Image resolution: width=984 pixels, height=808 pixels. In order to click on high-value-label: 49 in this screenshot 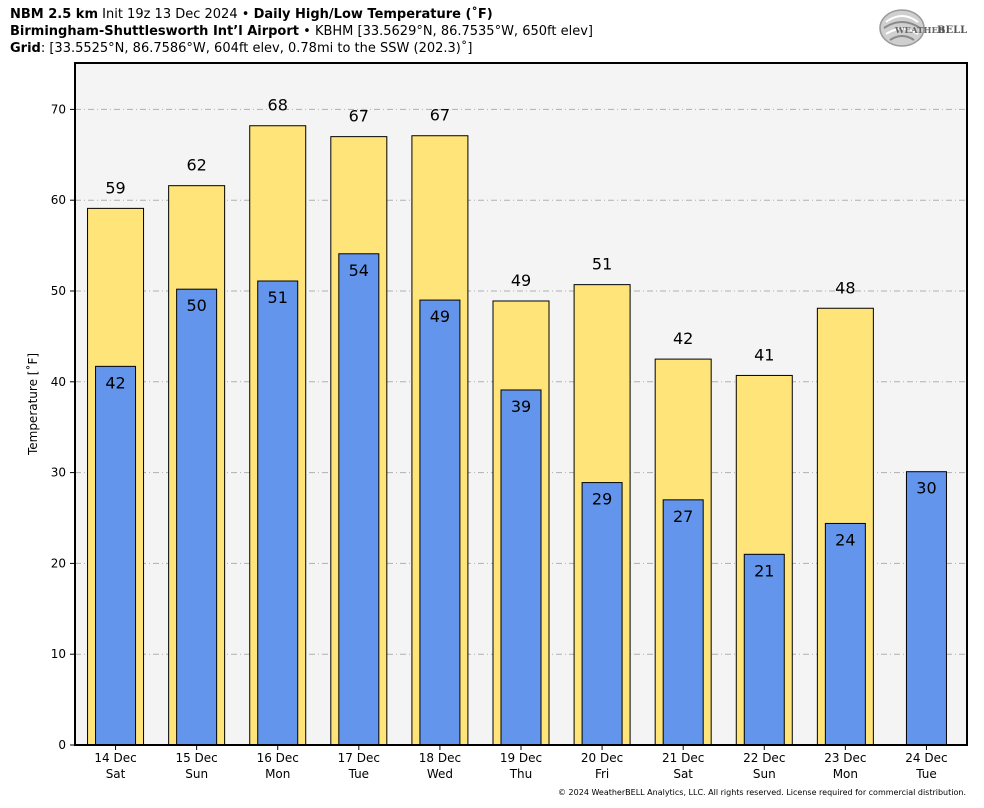, I will do `click(521, 280)`.